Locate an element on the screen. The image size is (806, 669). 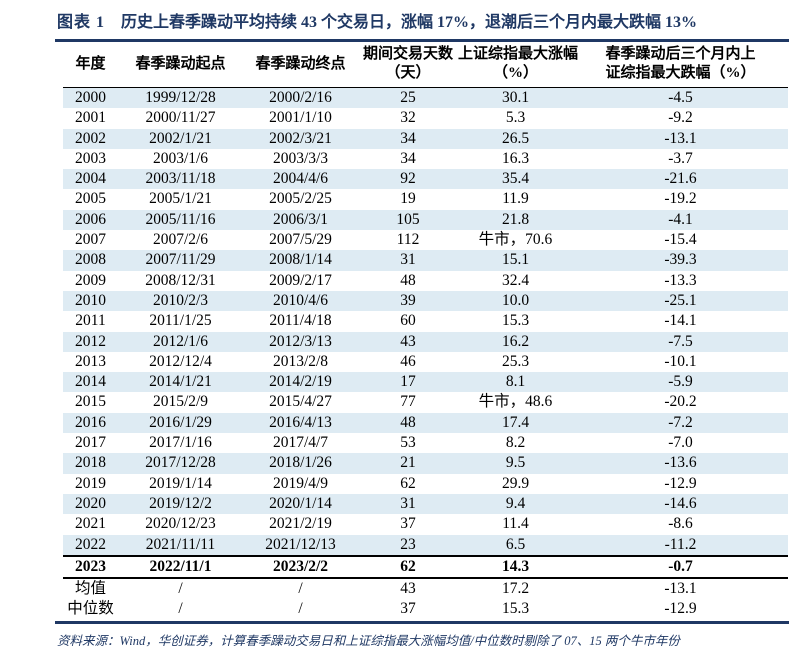
table-cell: -0.7 is located at coordinates (680, 567).